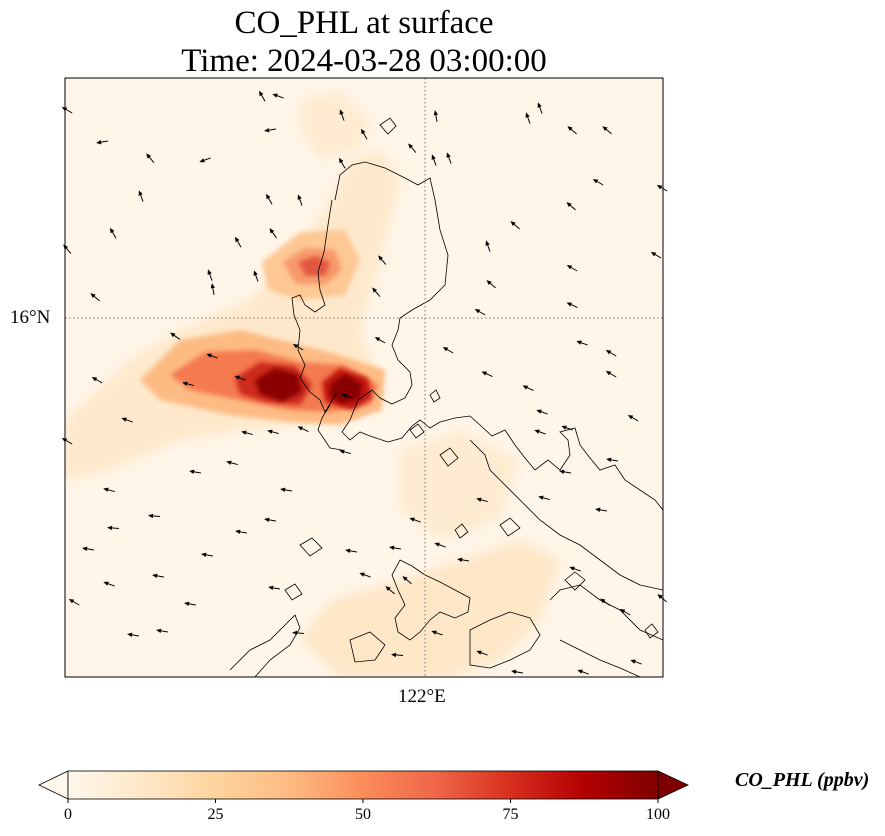 The image size is (885, 836). Describe the element at coordinates (802, 780) in the screenshot. I see `colorbar-label: CO_PHL (ppbv)` at that location.